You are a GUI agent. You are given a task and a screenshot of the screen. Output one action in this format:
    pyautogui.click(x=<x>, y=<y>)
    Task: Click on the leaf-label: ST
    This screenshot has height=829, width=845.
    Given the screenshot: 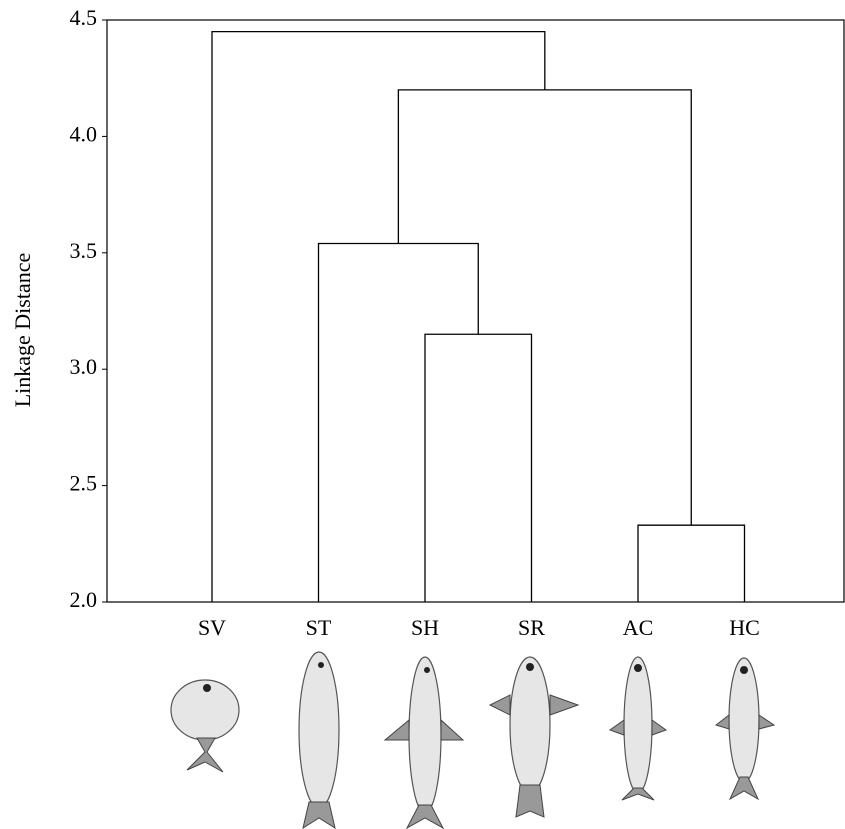 What is the action you would take?
    pyautogui.click(x=319, y=627)
    